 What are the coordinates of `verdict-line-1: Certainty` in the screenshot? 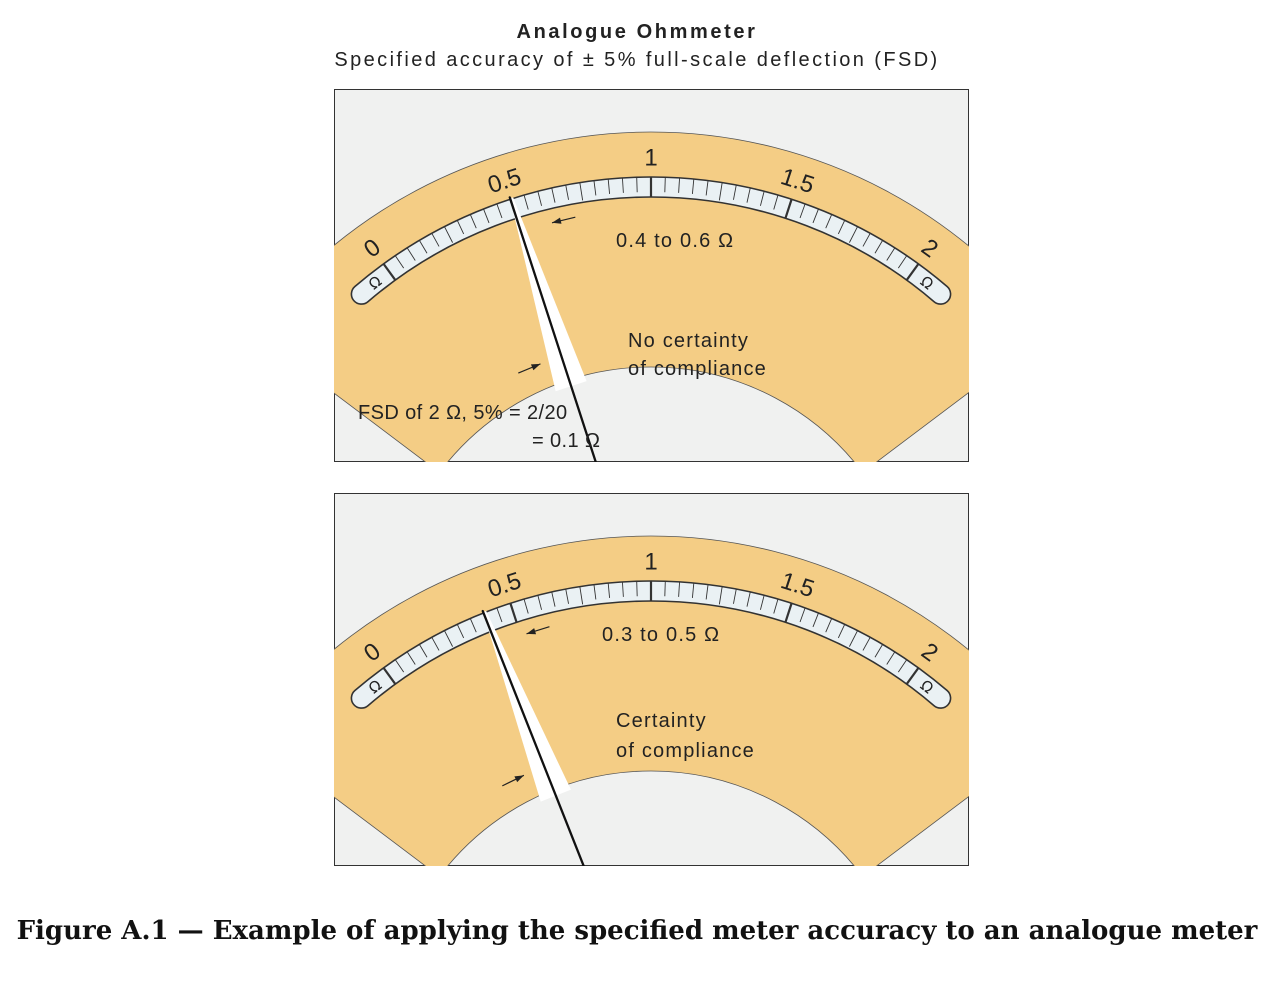 It's located at (661, 721).